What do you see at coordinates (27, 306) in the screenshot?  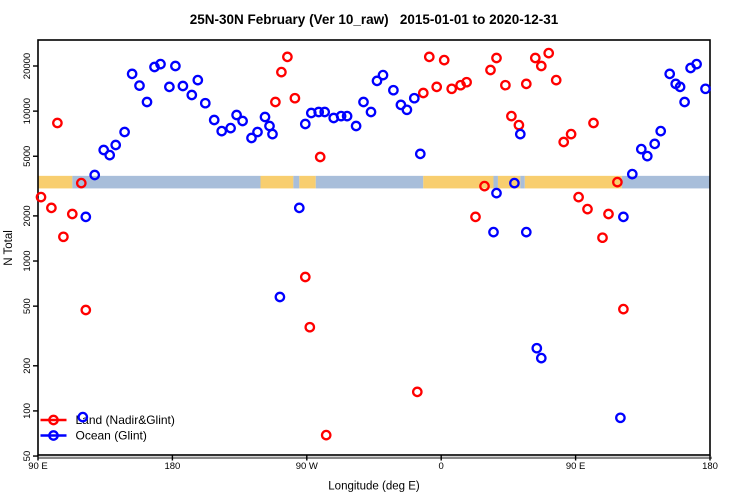 I see `y-tick-label: 500` at bounding box center [27, 306].